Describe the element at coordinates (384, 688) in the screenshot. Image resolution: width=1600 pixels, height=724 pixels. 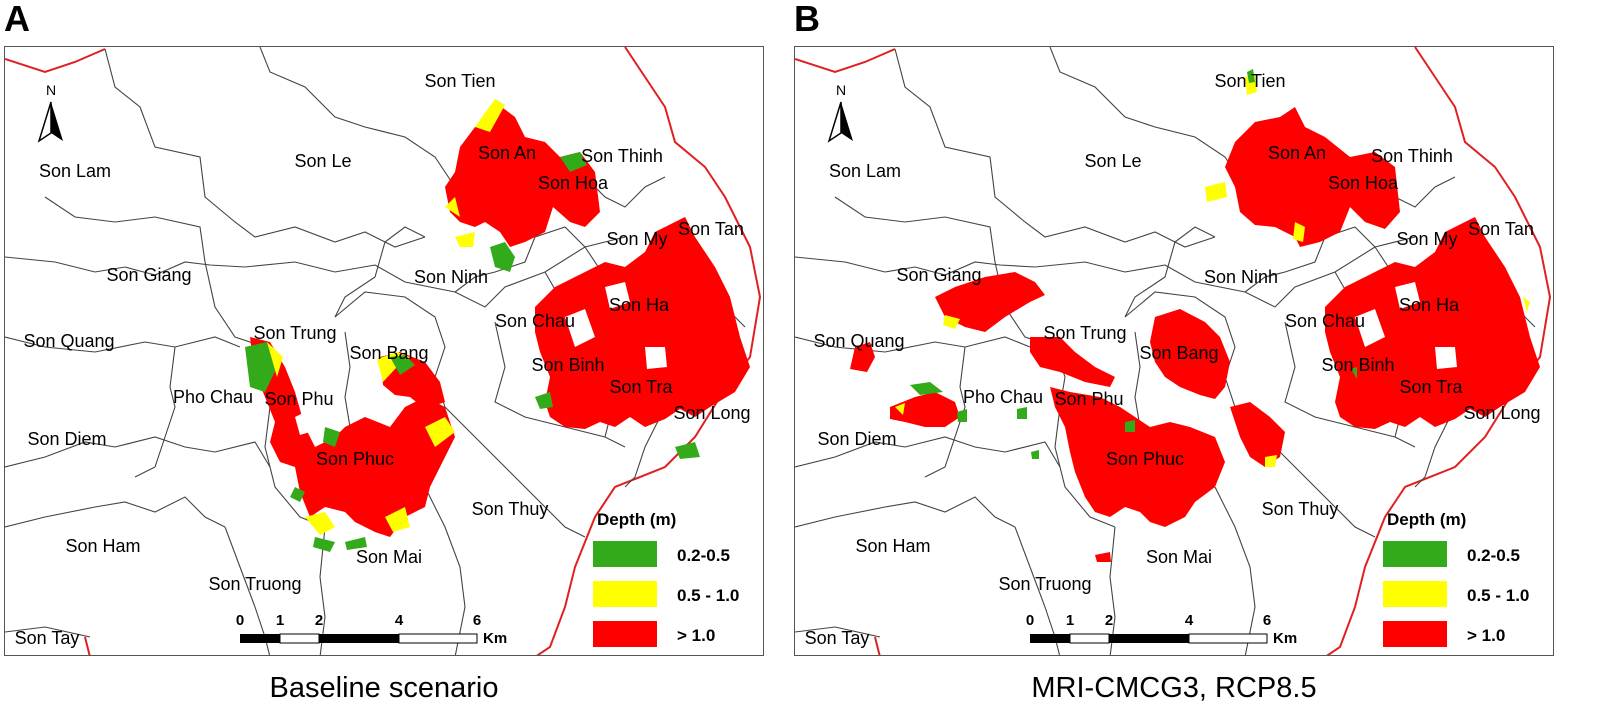
I see `panel-a-caption: Baseline scenario` at that location.